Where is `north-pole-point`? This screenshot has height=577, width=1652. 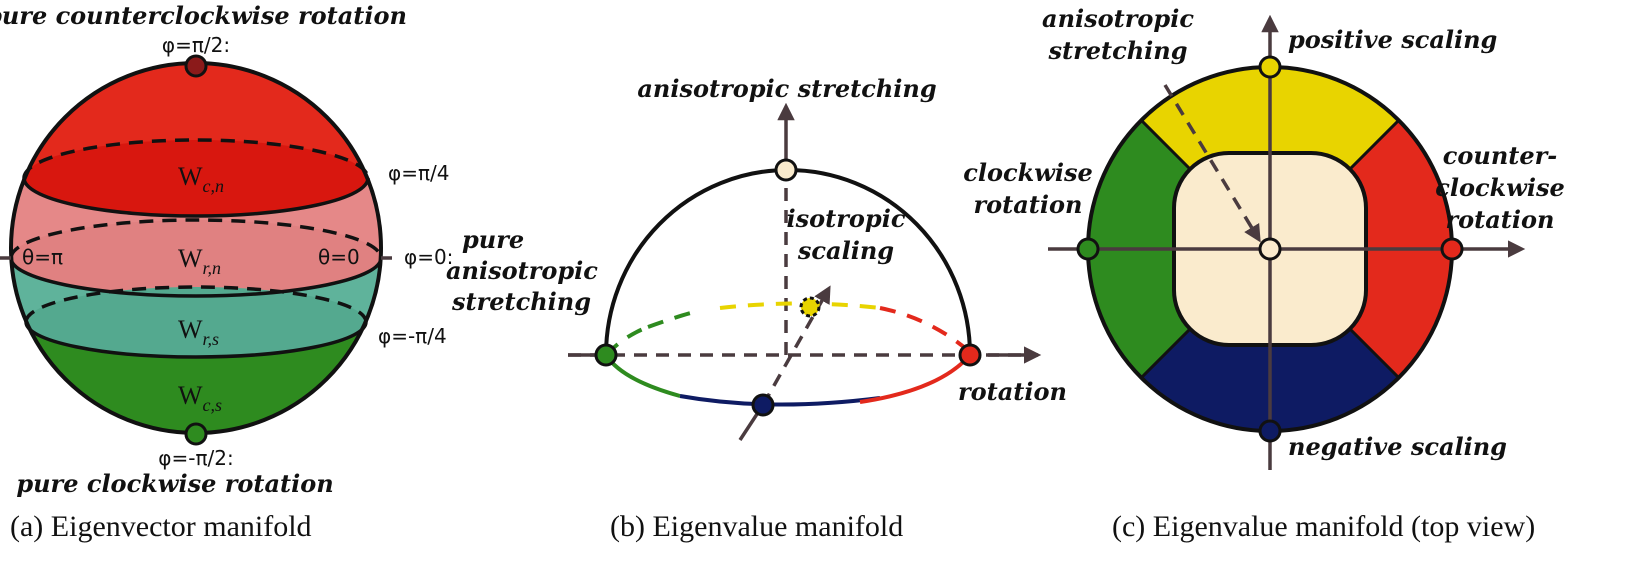 north-pole-point is located at coordinates (196, 66).